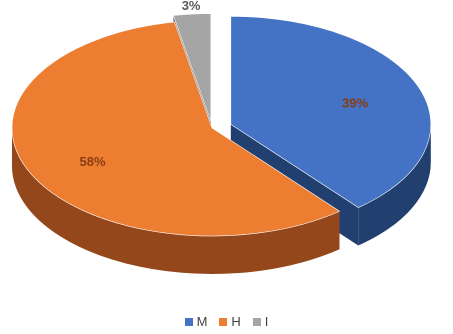 The width and height of the screenshot is (453, 334). Describe the element at coordinates (93, 161) in the screenshot. I see `data-label-h: 58%` at that location.